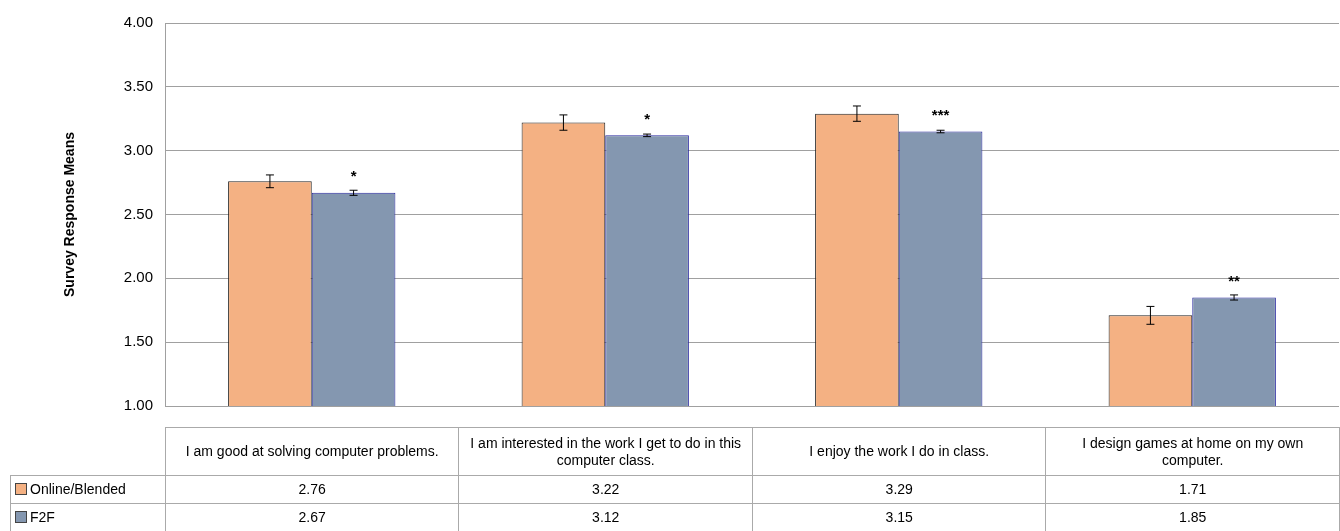 This screenshot has height=531, width=1340. Describe the element at coordinates (138, 85) in the screenshot. I see `y-tick-label: 3.50` at that location.